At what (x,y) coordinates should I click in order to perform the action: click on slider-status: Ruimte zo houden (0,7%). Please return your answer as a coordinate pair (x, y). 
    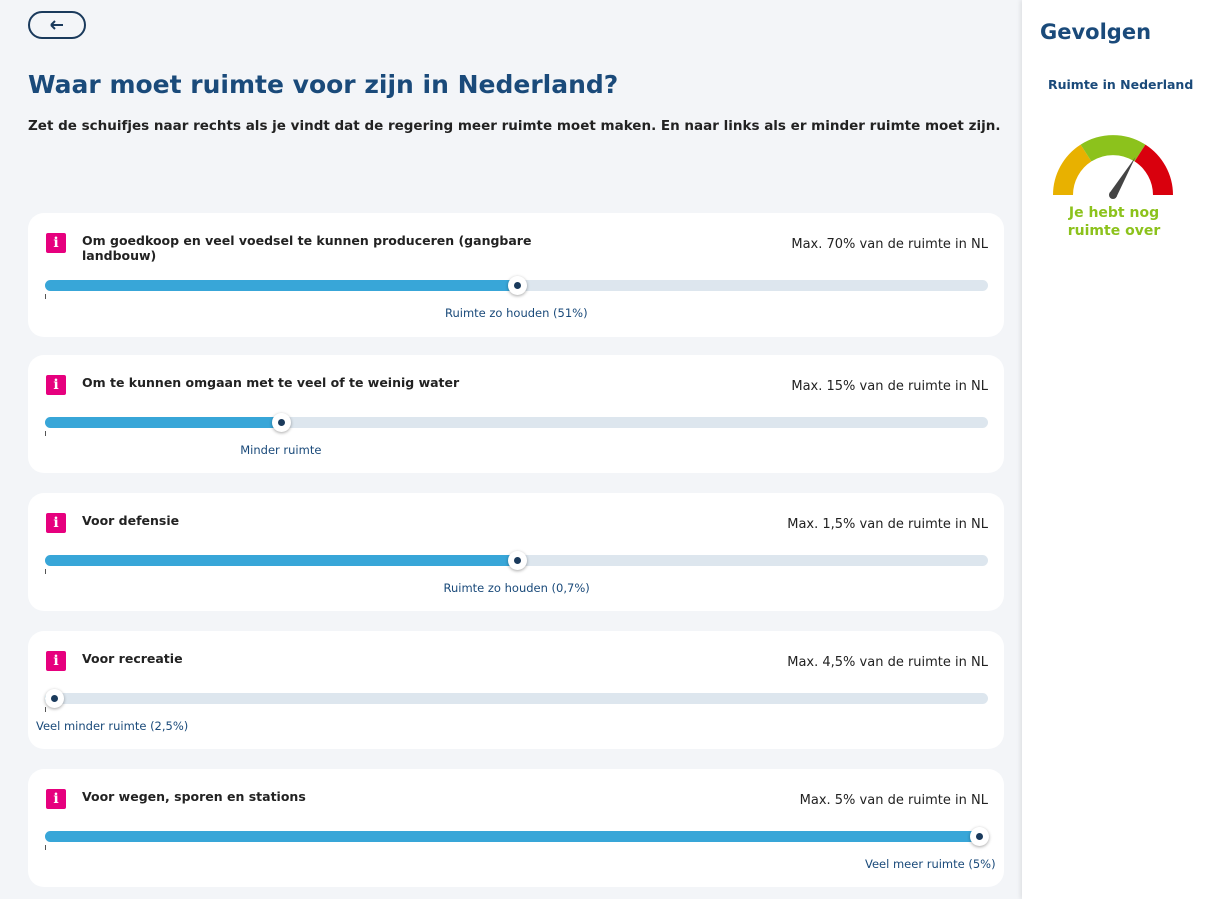
    Looking at the image, I should click on (516, 588).